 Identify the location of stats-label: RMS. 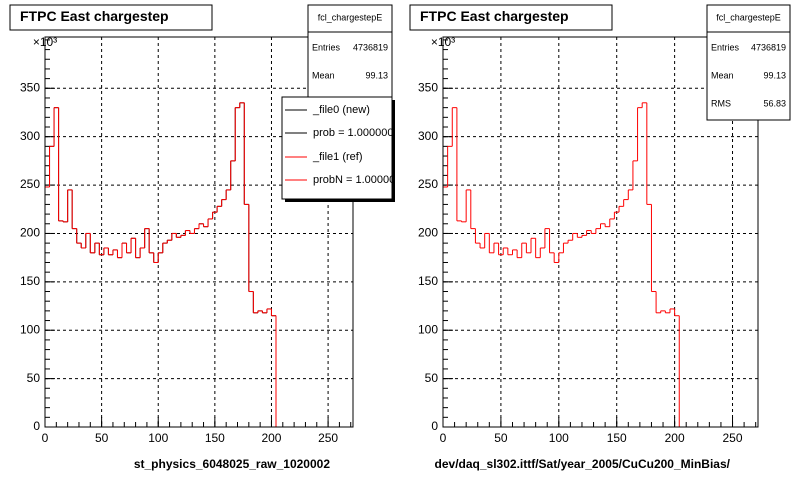
(721, 103).